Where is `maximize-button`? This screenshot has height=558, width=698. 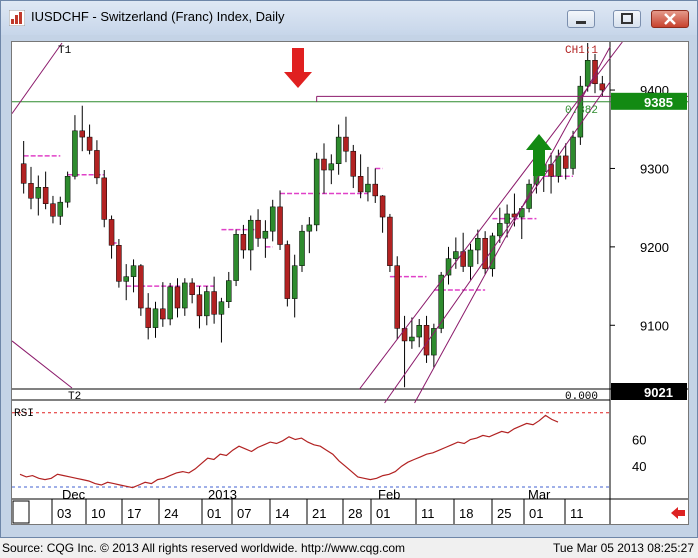 maximize-button is located at coordinates (627, 19).